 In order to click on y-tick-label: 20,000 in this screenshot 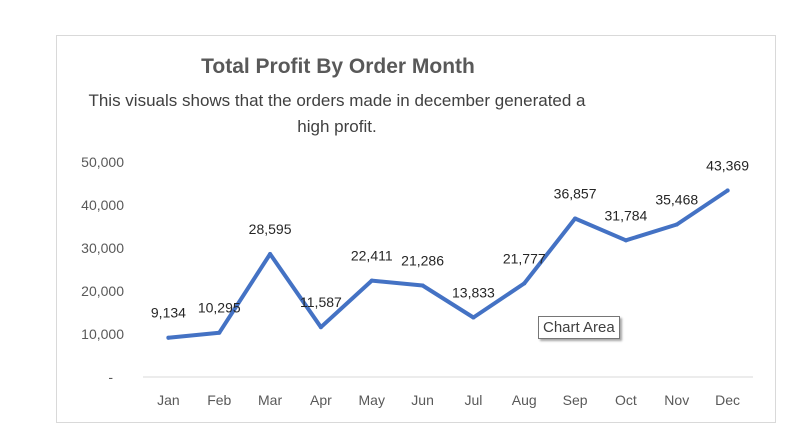, I will do `click(102, 291)`.